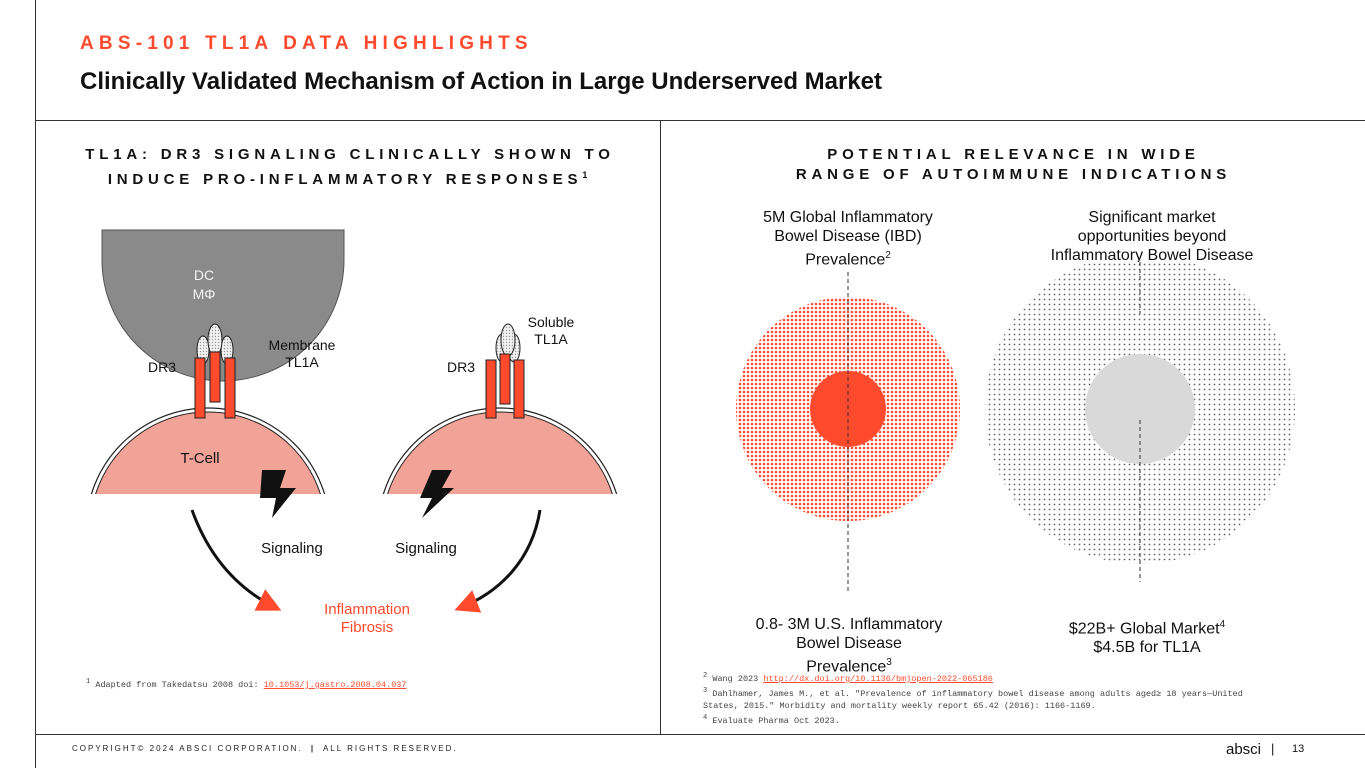  What do you see at coordinates (367, 627) in the screenshot?
I see `fibrosis-label: Fibrosis` at bounding box center [367, 627].